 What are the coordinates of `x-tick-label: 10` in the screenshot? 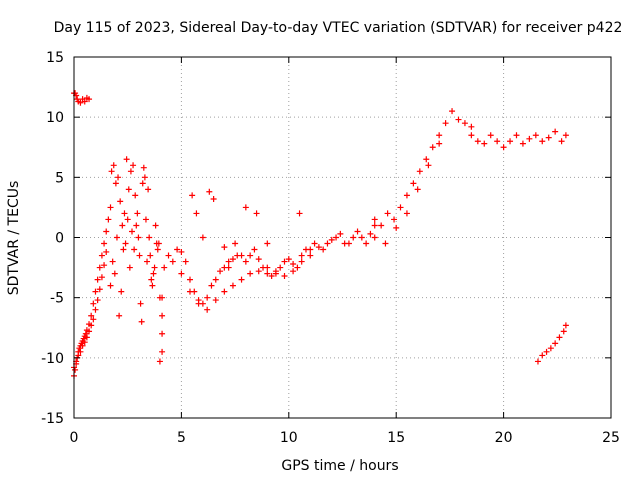 It's located at (289, 438).